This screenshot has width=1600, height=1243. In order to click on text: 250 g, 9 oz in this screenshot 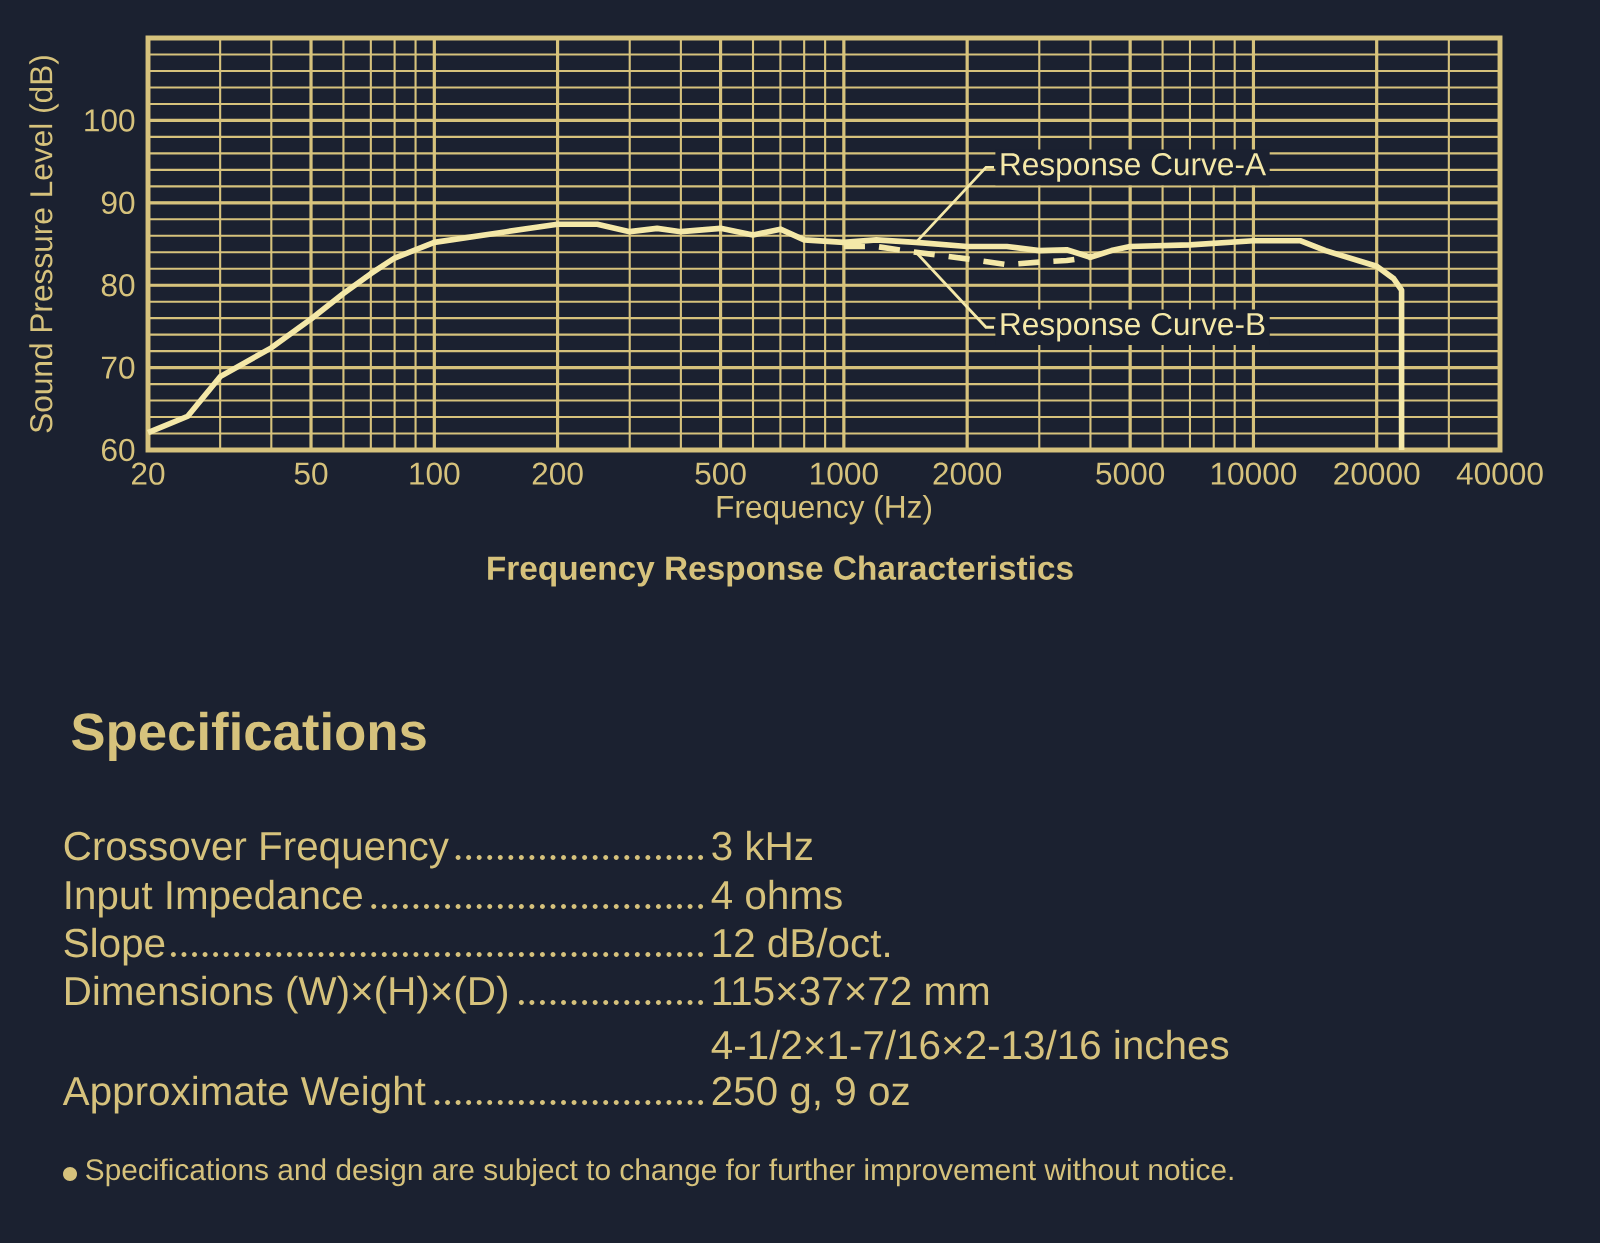, I will do `click(810, 1095)`.